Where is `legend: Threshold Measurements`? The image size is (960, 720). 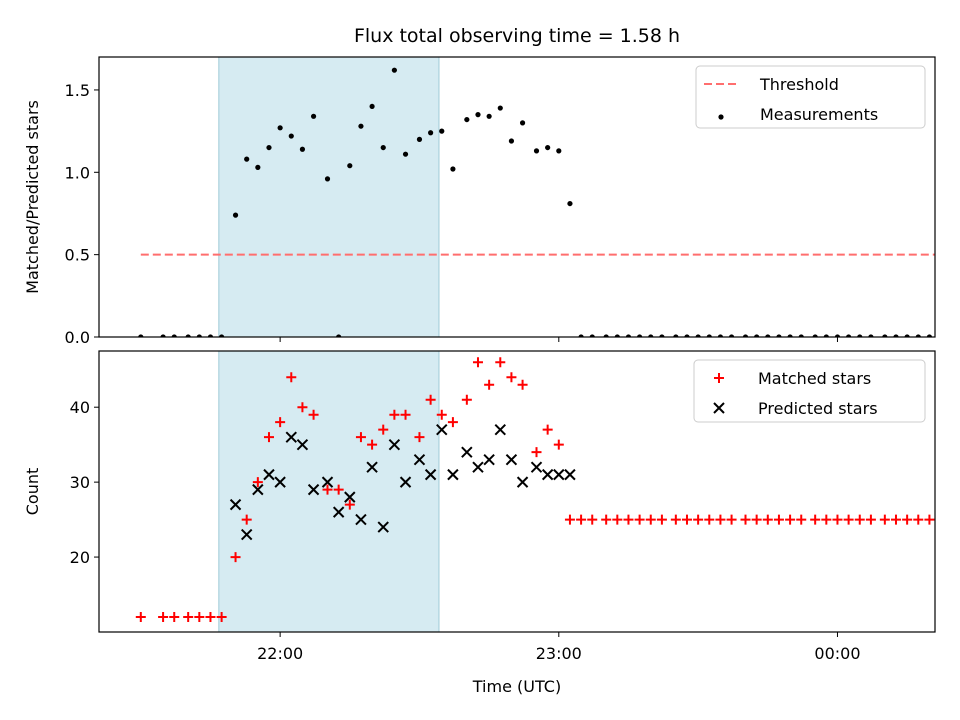 legend: Threshold Measurements is located at coordinates (810, 97).